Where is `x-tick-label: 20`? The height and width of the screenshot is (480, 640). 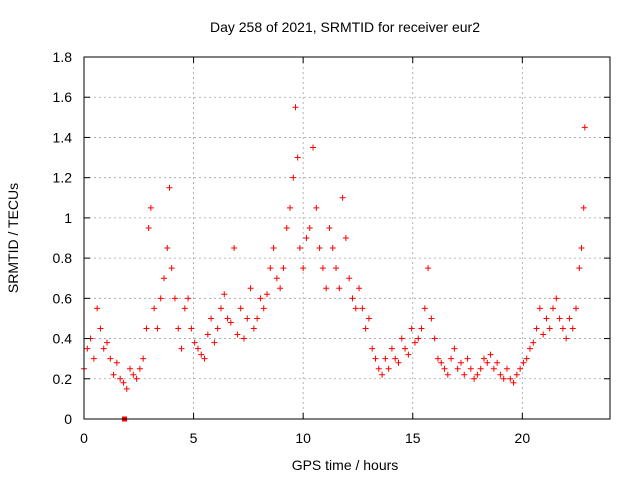 x-tick-label: 20 is located at coordinates (523, 438).